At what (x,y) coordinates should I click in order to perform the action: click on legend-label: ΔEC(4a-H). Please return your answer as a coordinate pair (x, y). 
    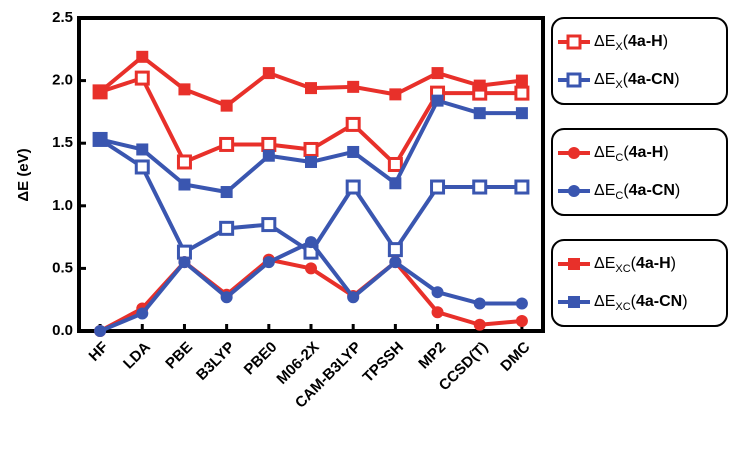
    Looking at the image, I should click on (631, 154).